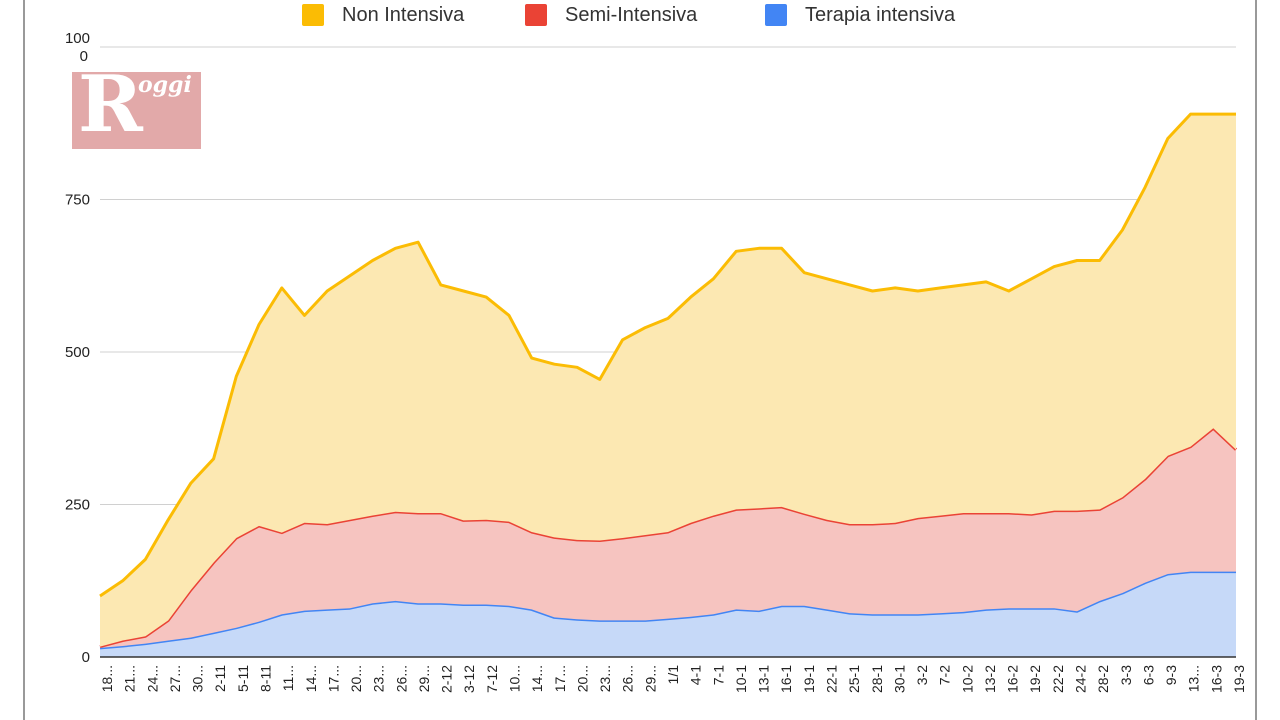  Describe the element at coordinates (1171, 675) in the screenshot. I see `x-tick-label: 9-3` at that location.